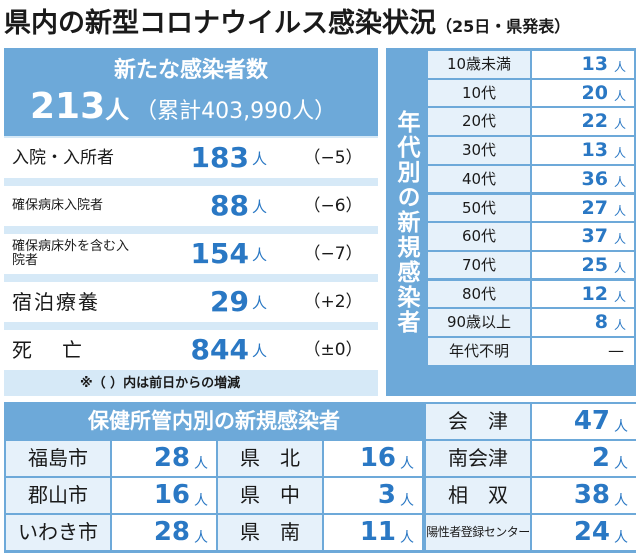 This screenshot has height=553, width=640. Describe the element at coordinates (583, 179) in the screenshot. I see `age-value-cell: 36 人` at that location.